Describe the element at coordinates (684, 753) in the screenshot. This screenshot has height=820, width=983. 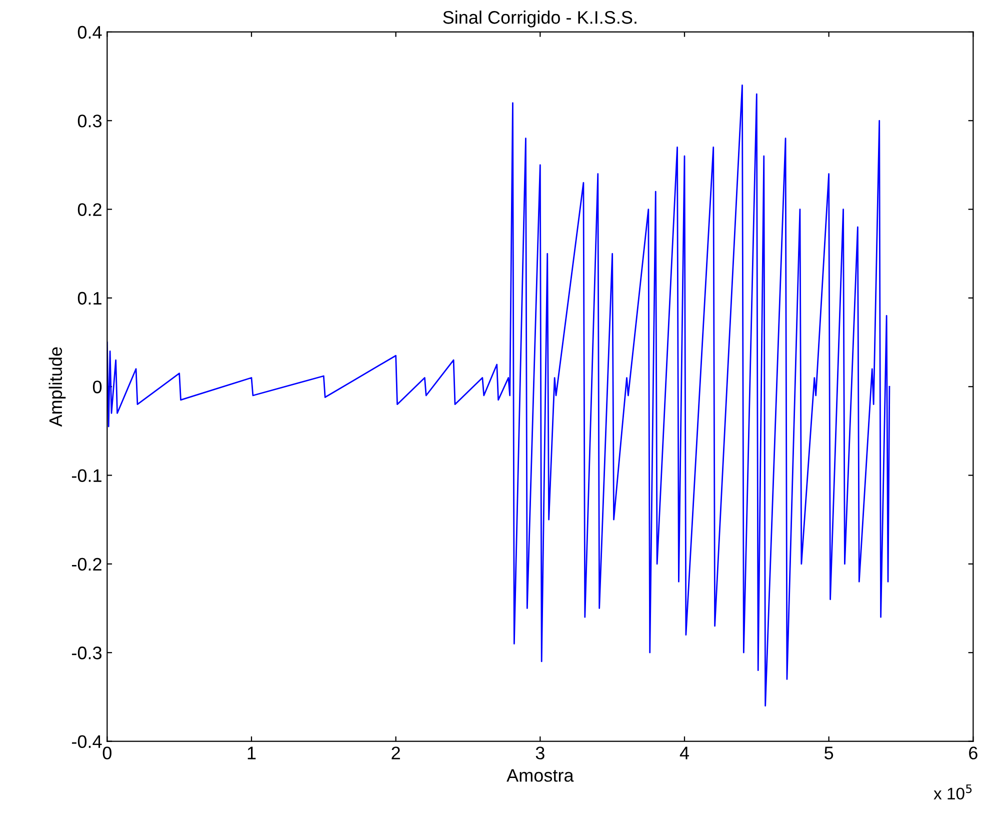
I see `x-tick-label: 4` at that location.